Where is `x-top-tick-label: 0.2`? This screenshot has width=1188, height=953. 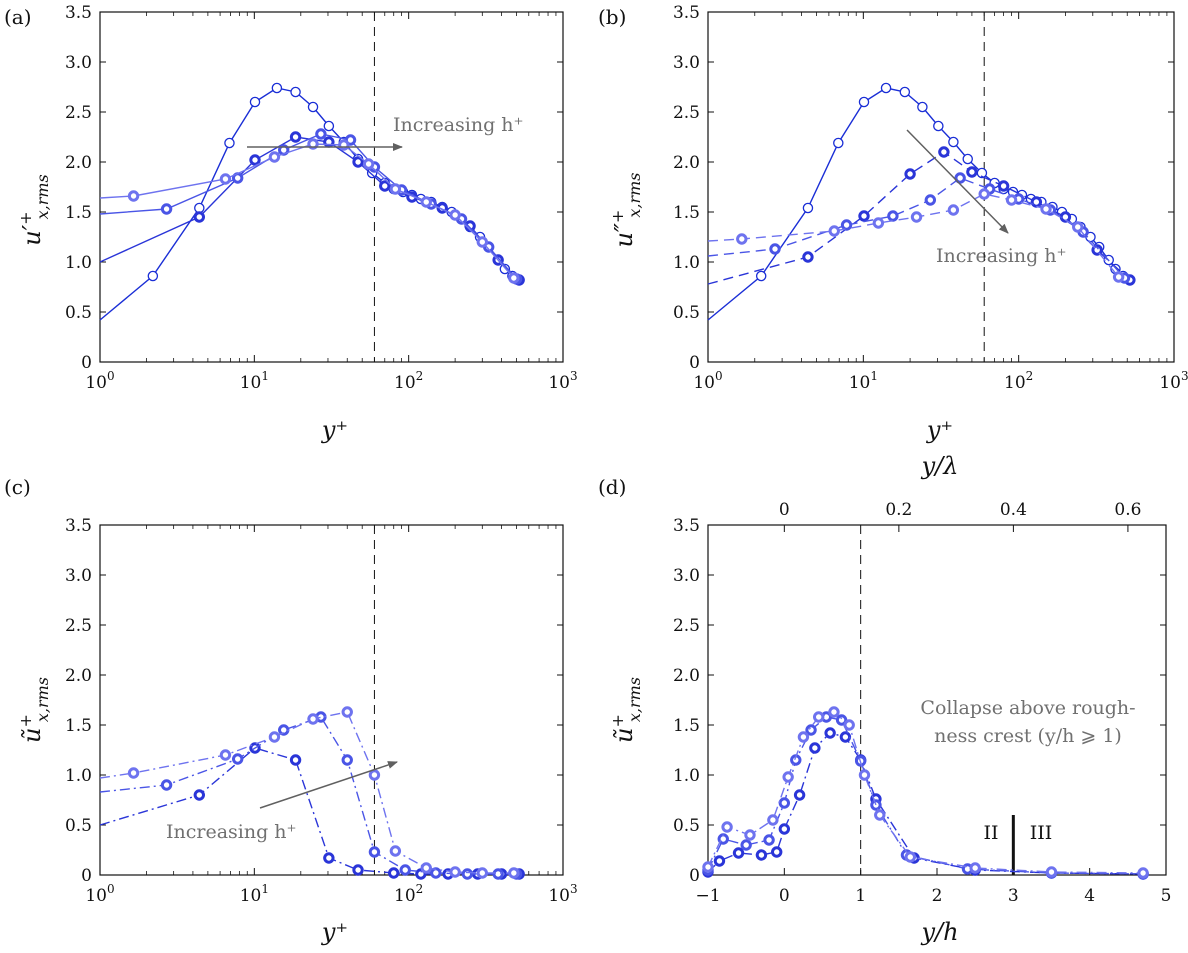
x-top-tick-label: 0.2 is located at coordinates (898, 510).